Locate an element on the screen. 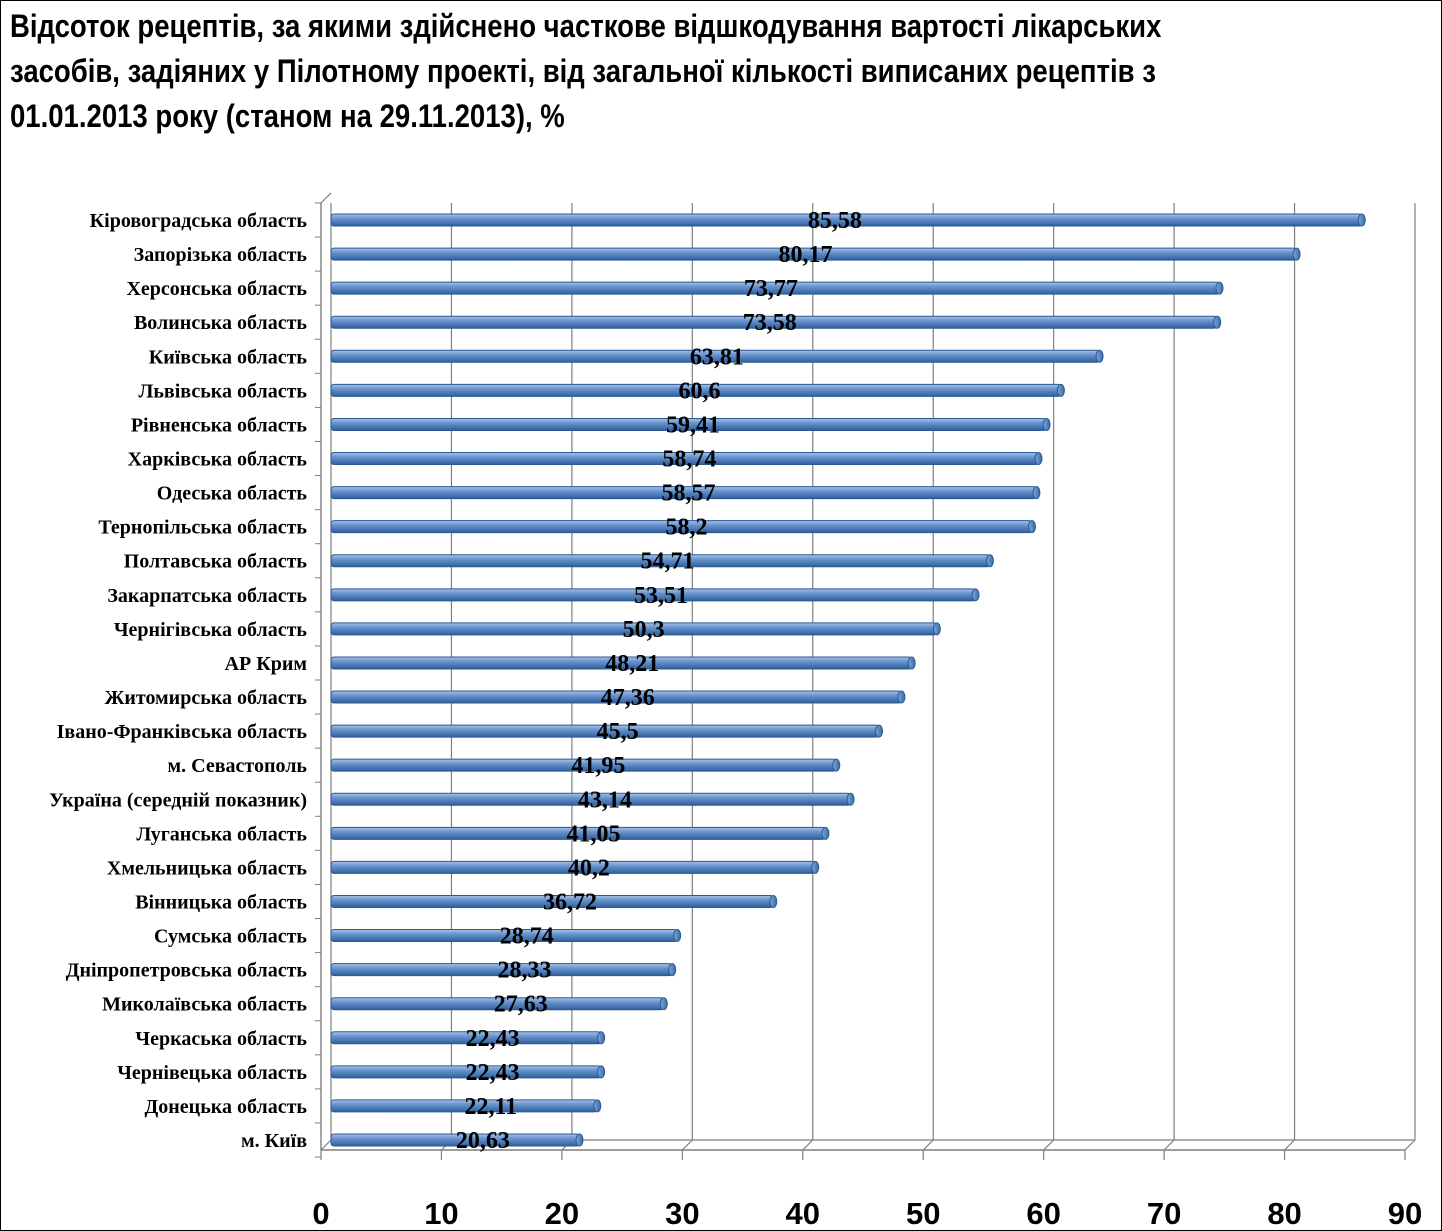 The width and height of the screenshot is (1442, 1231). x-tick-label: 20 is located at coordinates (562, 1213).